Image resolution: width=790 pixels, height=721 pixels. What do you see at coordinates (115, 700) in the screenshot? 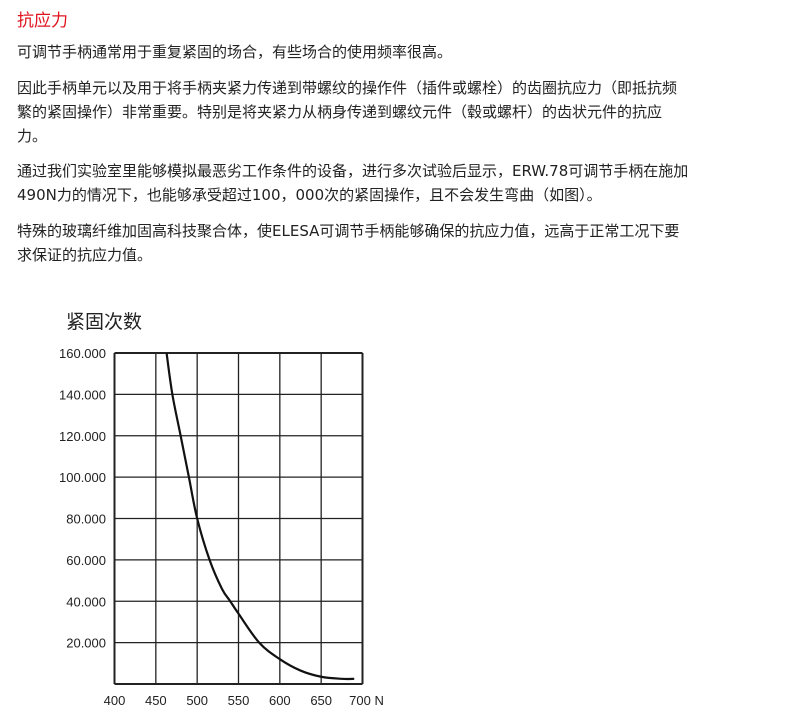
I see `x-tick-label: 400` at bounding box center [115, 700].